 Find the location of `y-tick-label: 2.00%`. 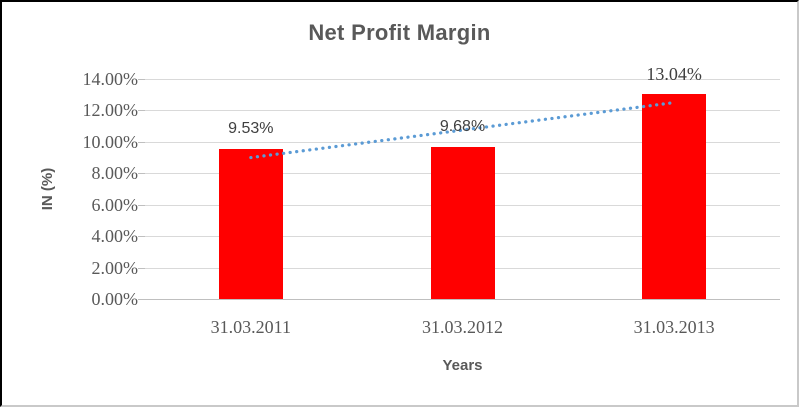

y-tick-label: 2.00% is located at coordinates (115, 267).